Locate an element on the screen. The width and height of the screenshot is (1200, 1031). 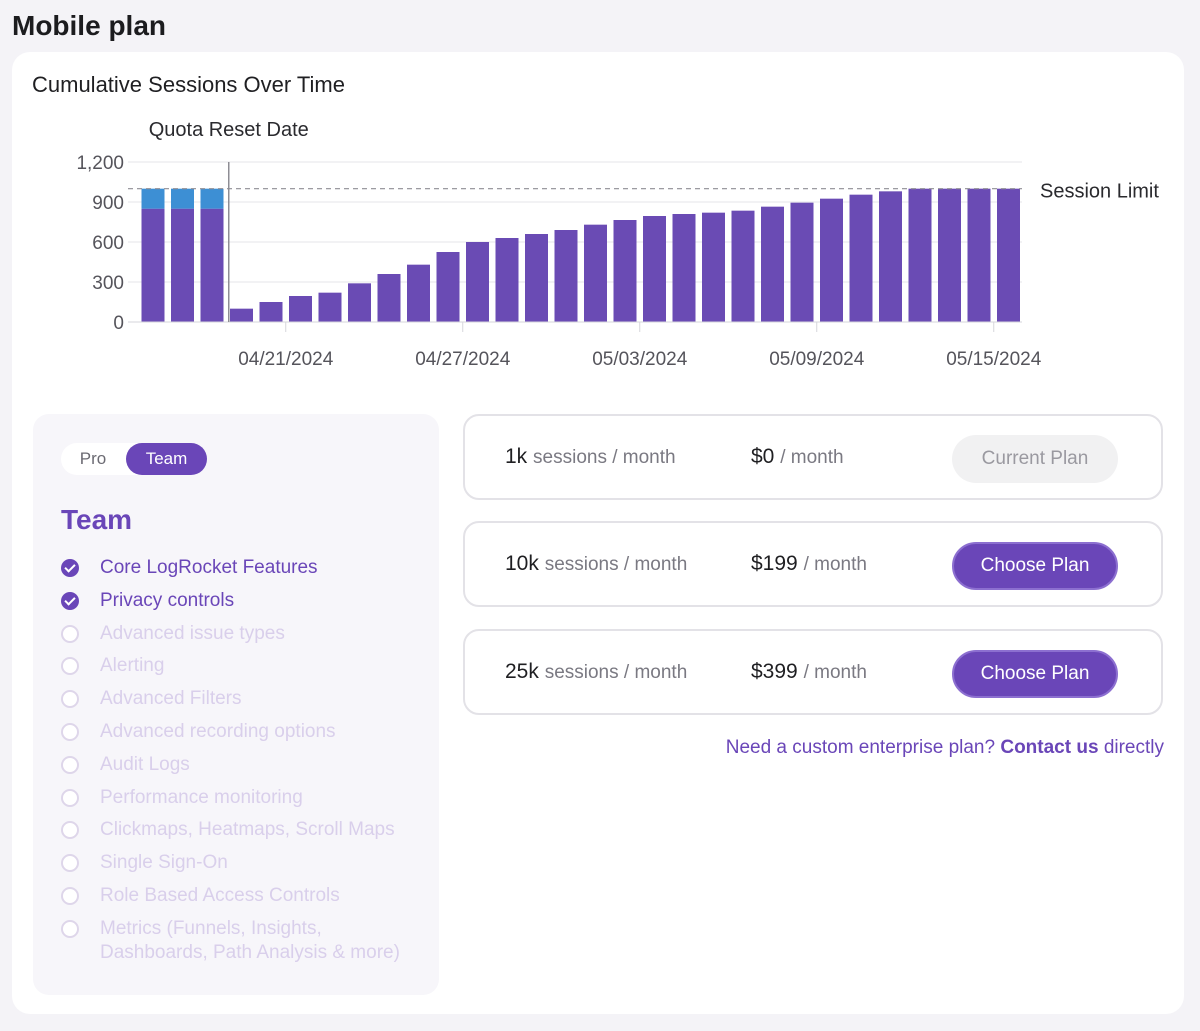
current-plan-button: Current Plan is located at coordinates (1035, 459).